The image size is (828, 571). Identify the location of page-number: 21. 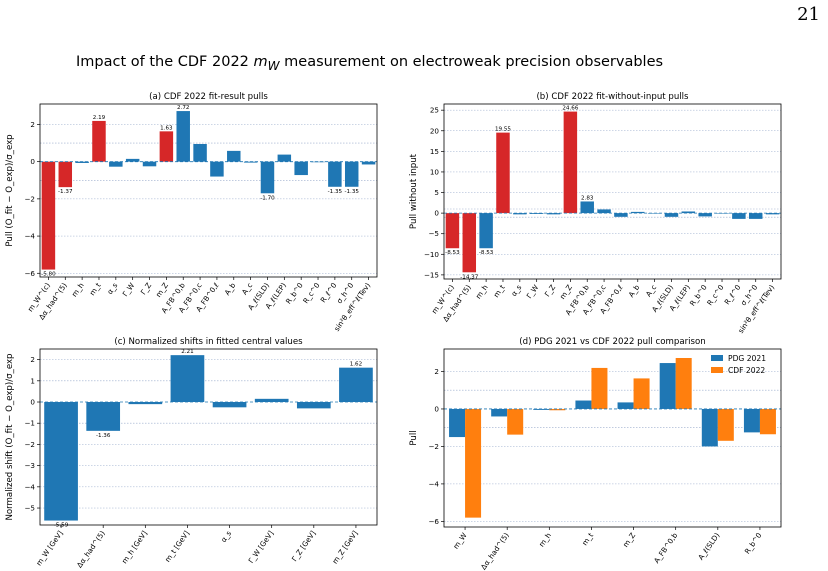
(808, 14).